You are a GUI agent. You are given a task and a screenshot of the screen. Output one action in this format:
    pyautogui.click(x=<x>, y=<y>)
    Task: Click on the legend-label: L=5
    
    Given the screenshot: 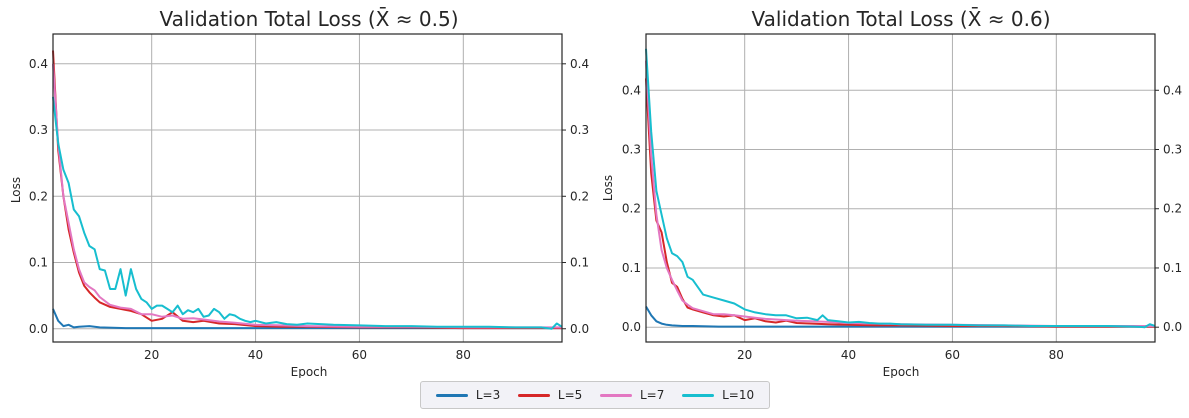 What is the action you would take?
    pyautogui.click(x=570, y=395)
    